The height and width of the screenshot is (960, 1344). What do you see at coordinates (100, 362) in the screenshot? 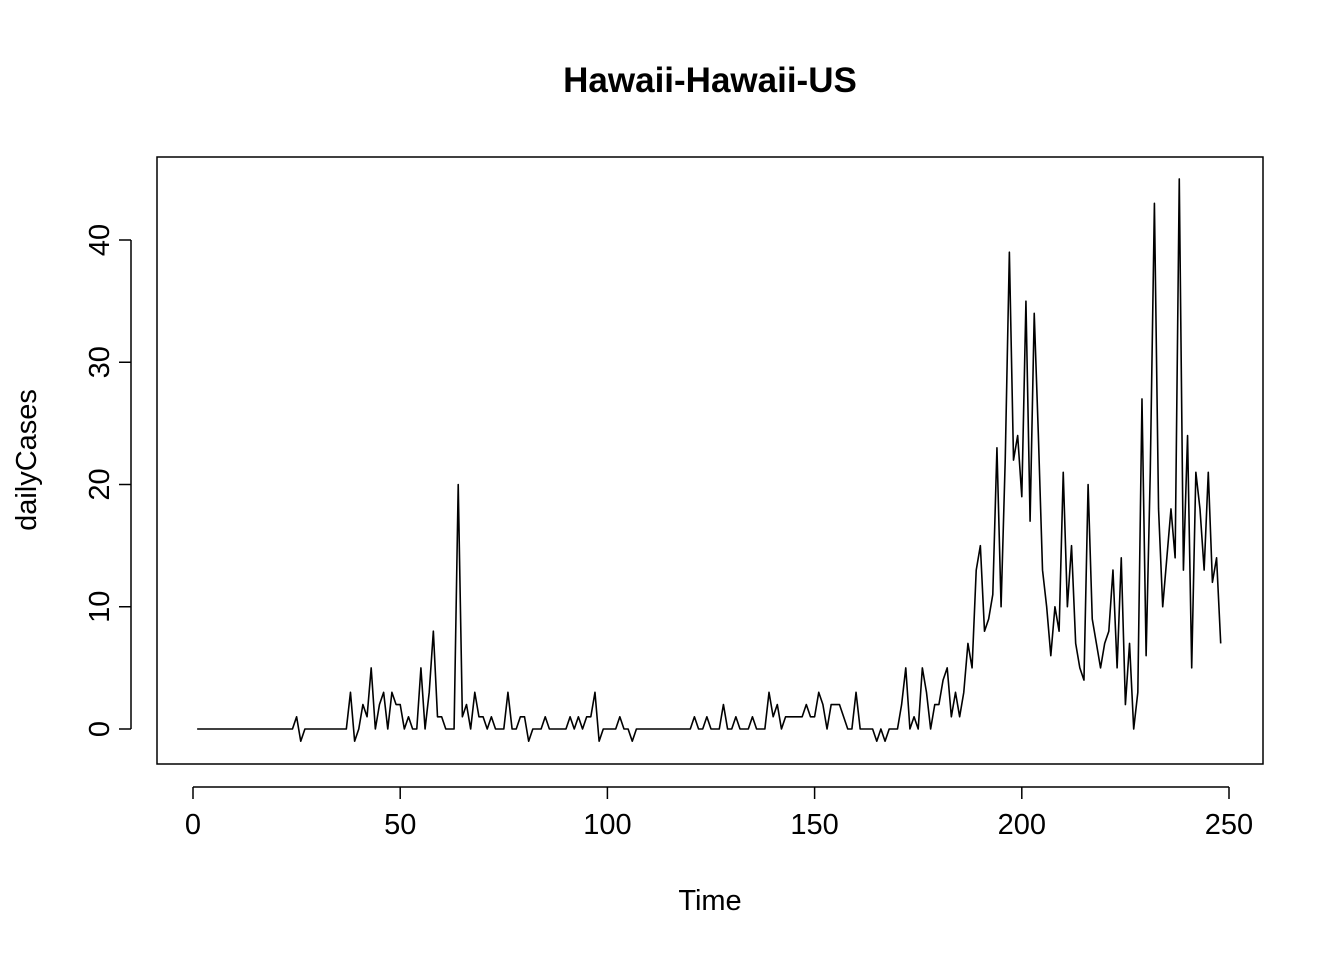
I see `y-tick-label: 30` at bounding box center [100, 362].